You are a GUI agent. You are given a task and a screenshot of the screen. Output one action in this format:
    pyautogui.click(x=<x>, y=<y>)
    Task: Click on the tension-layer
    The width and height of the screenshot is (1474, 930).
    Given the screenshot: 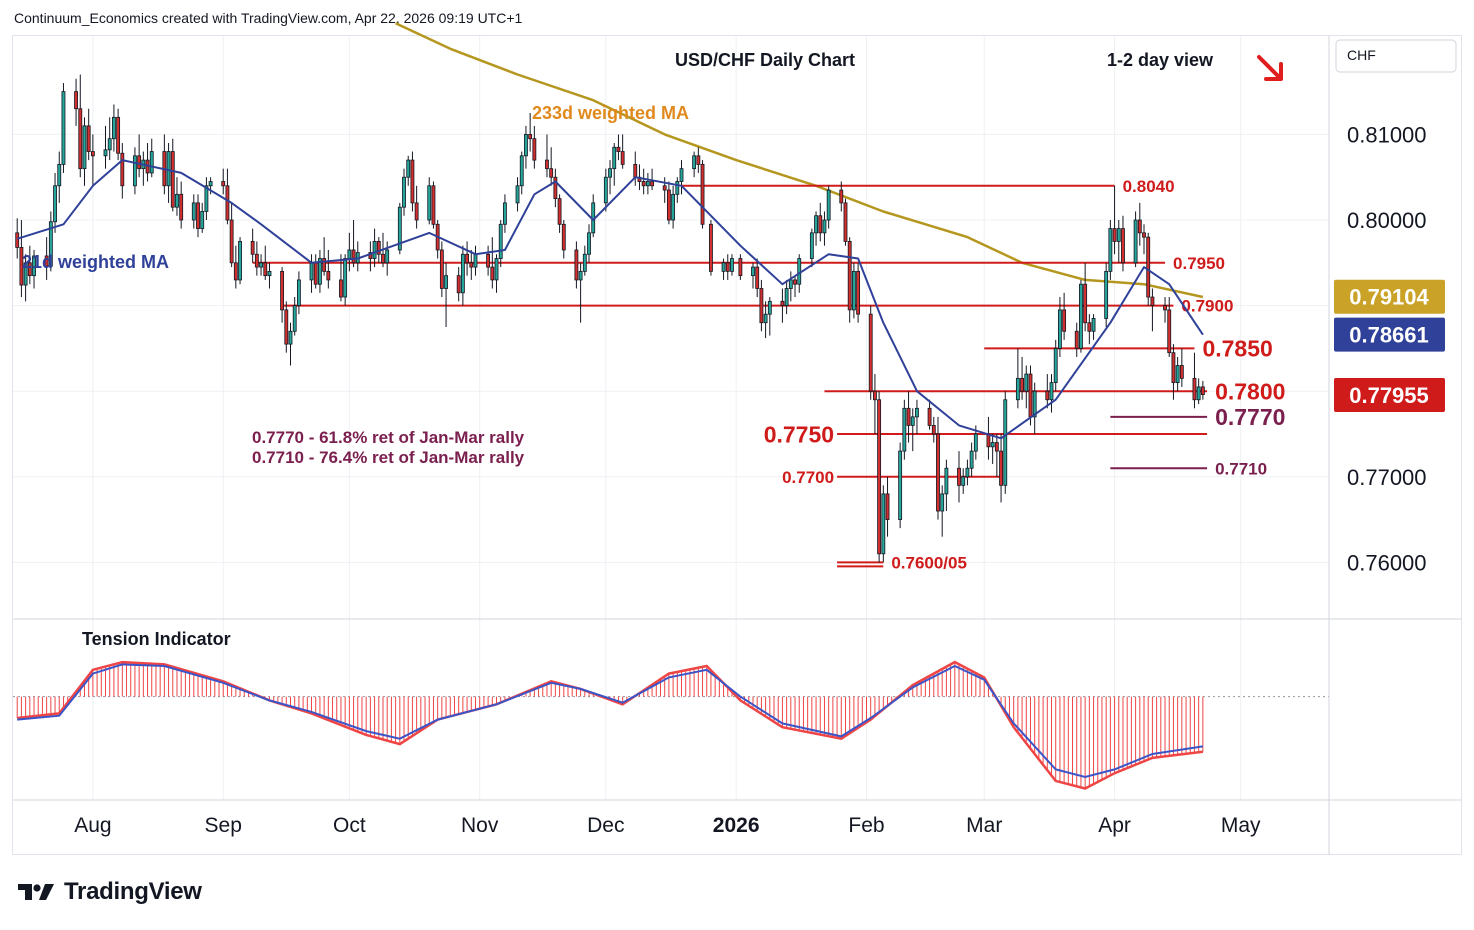 What is the action you would take?
    pyautogui.click(x=671, y=725)
    